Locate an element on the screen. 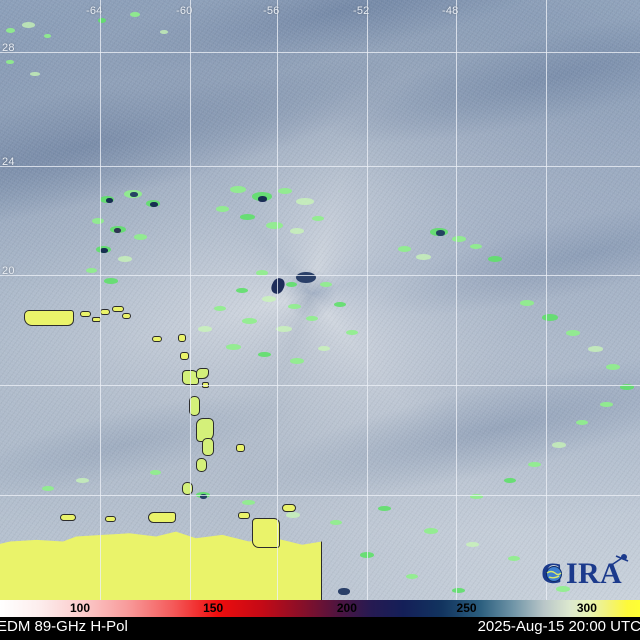  lat-label-24: 24 is located at coordinates (8, 162).